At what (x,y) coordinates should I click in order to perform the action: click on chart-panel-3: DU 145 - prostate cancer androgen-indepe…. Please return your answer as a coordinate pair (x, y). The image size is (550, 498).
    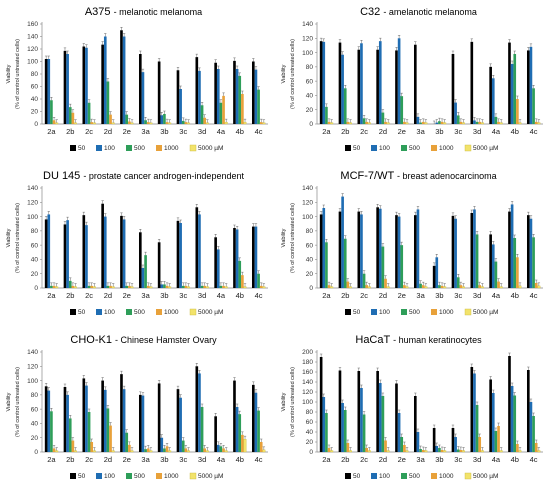
    Looking at the image, I should click on (137, 243).